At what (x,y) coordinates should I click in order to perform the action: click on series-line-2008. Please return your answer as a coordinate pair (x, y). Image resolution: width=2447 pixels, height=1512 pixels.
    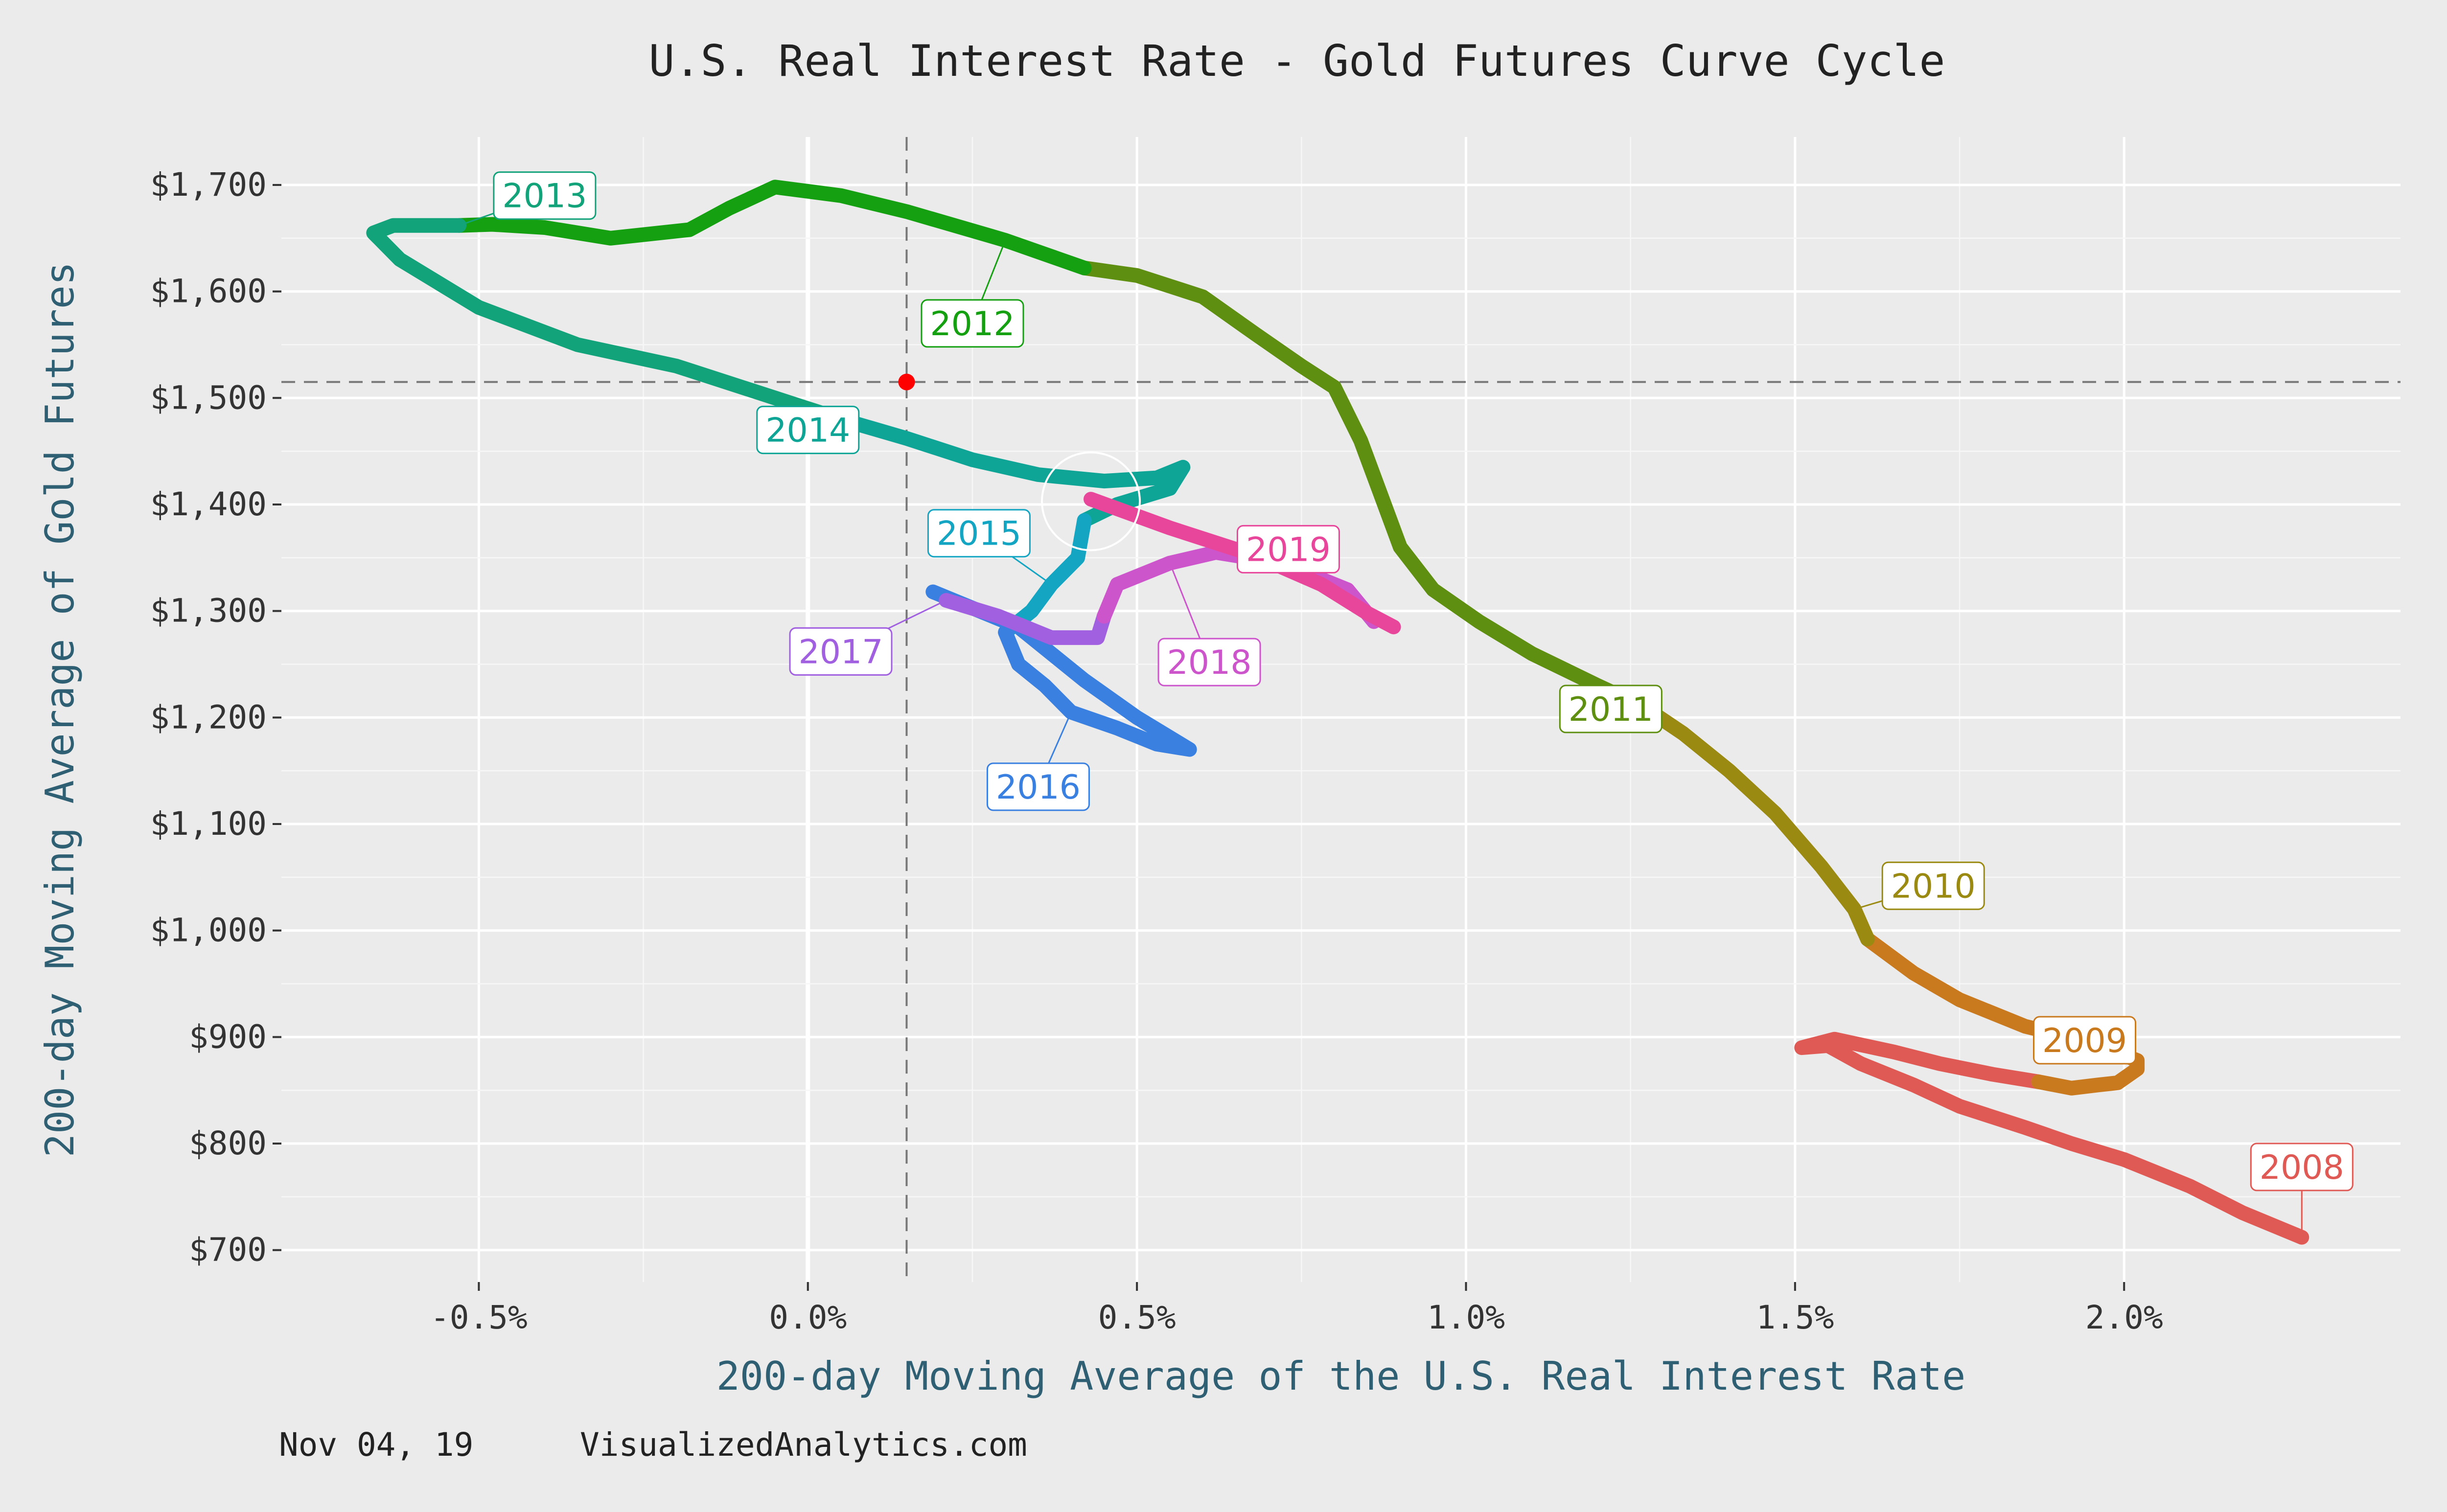
    Looking at the image, I should click on (2051, 1138).